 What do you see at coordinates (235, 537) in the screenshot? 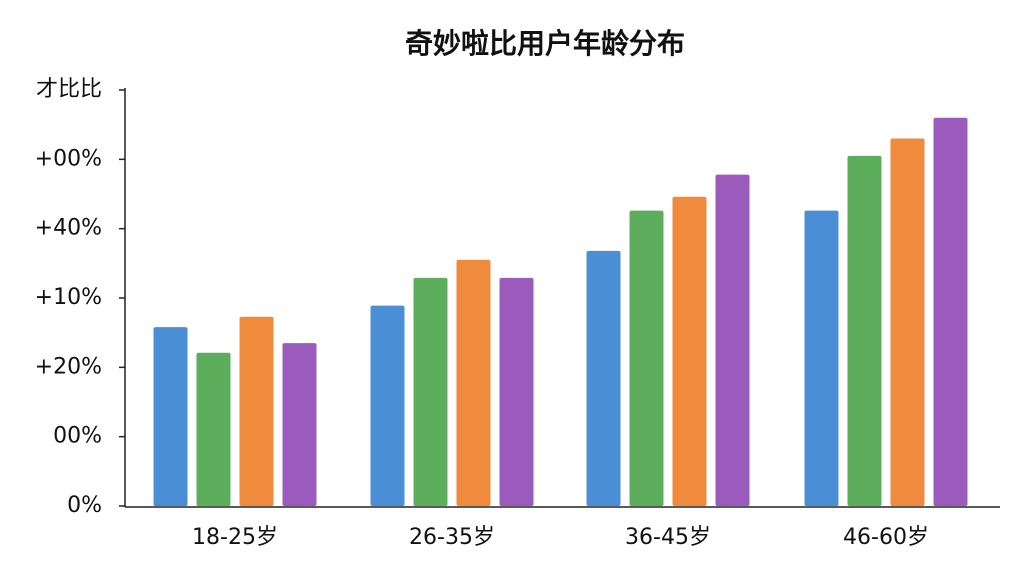
I see `x-tick-label: 18-25岁` at bounding box center [235, 537].